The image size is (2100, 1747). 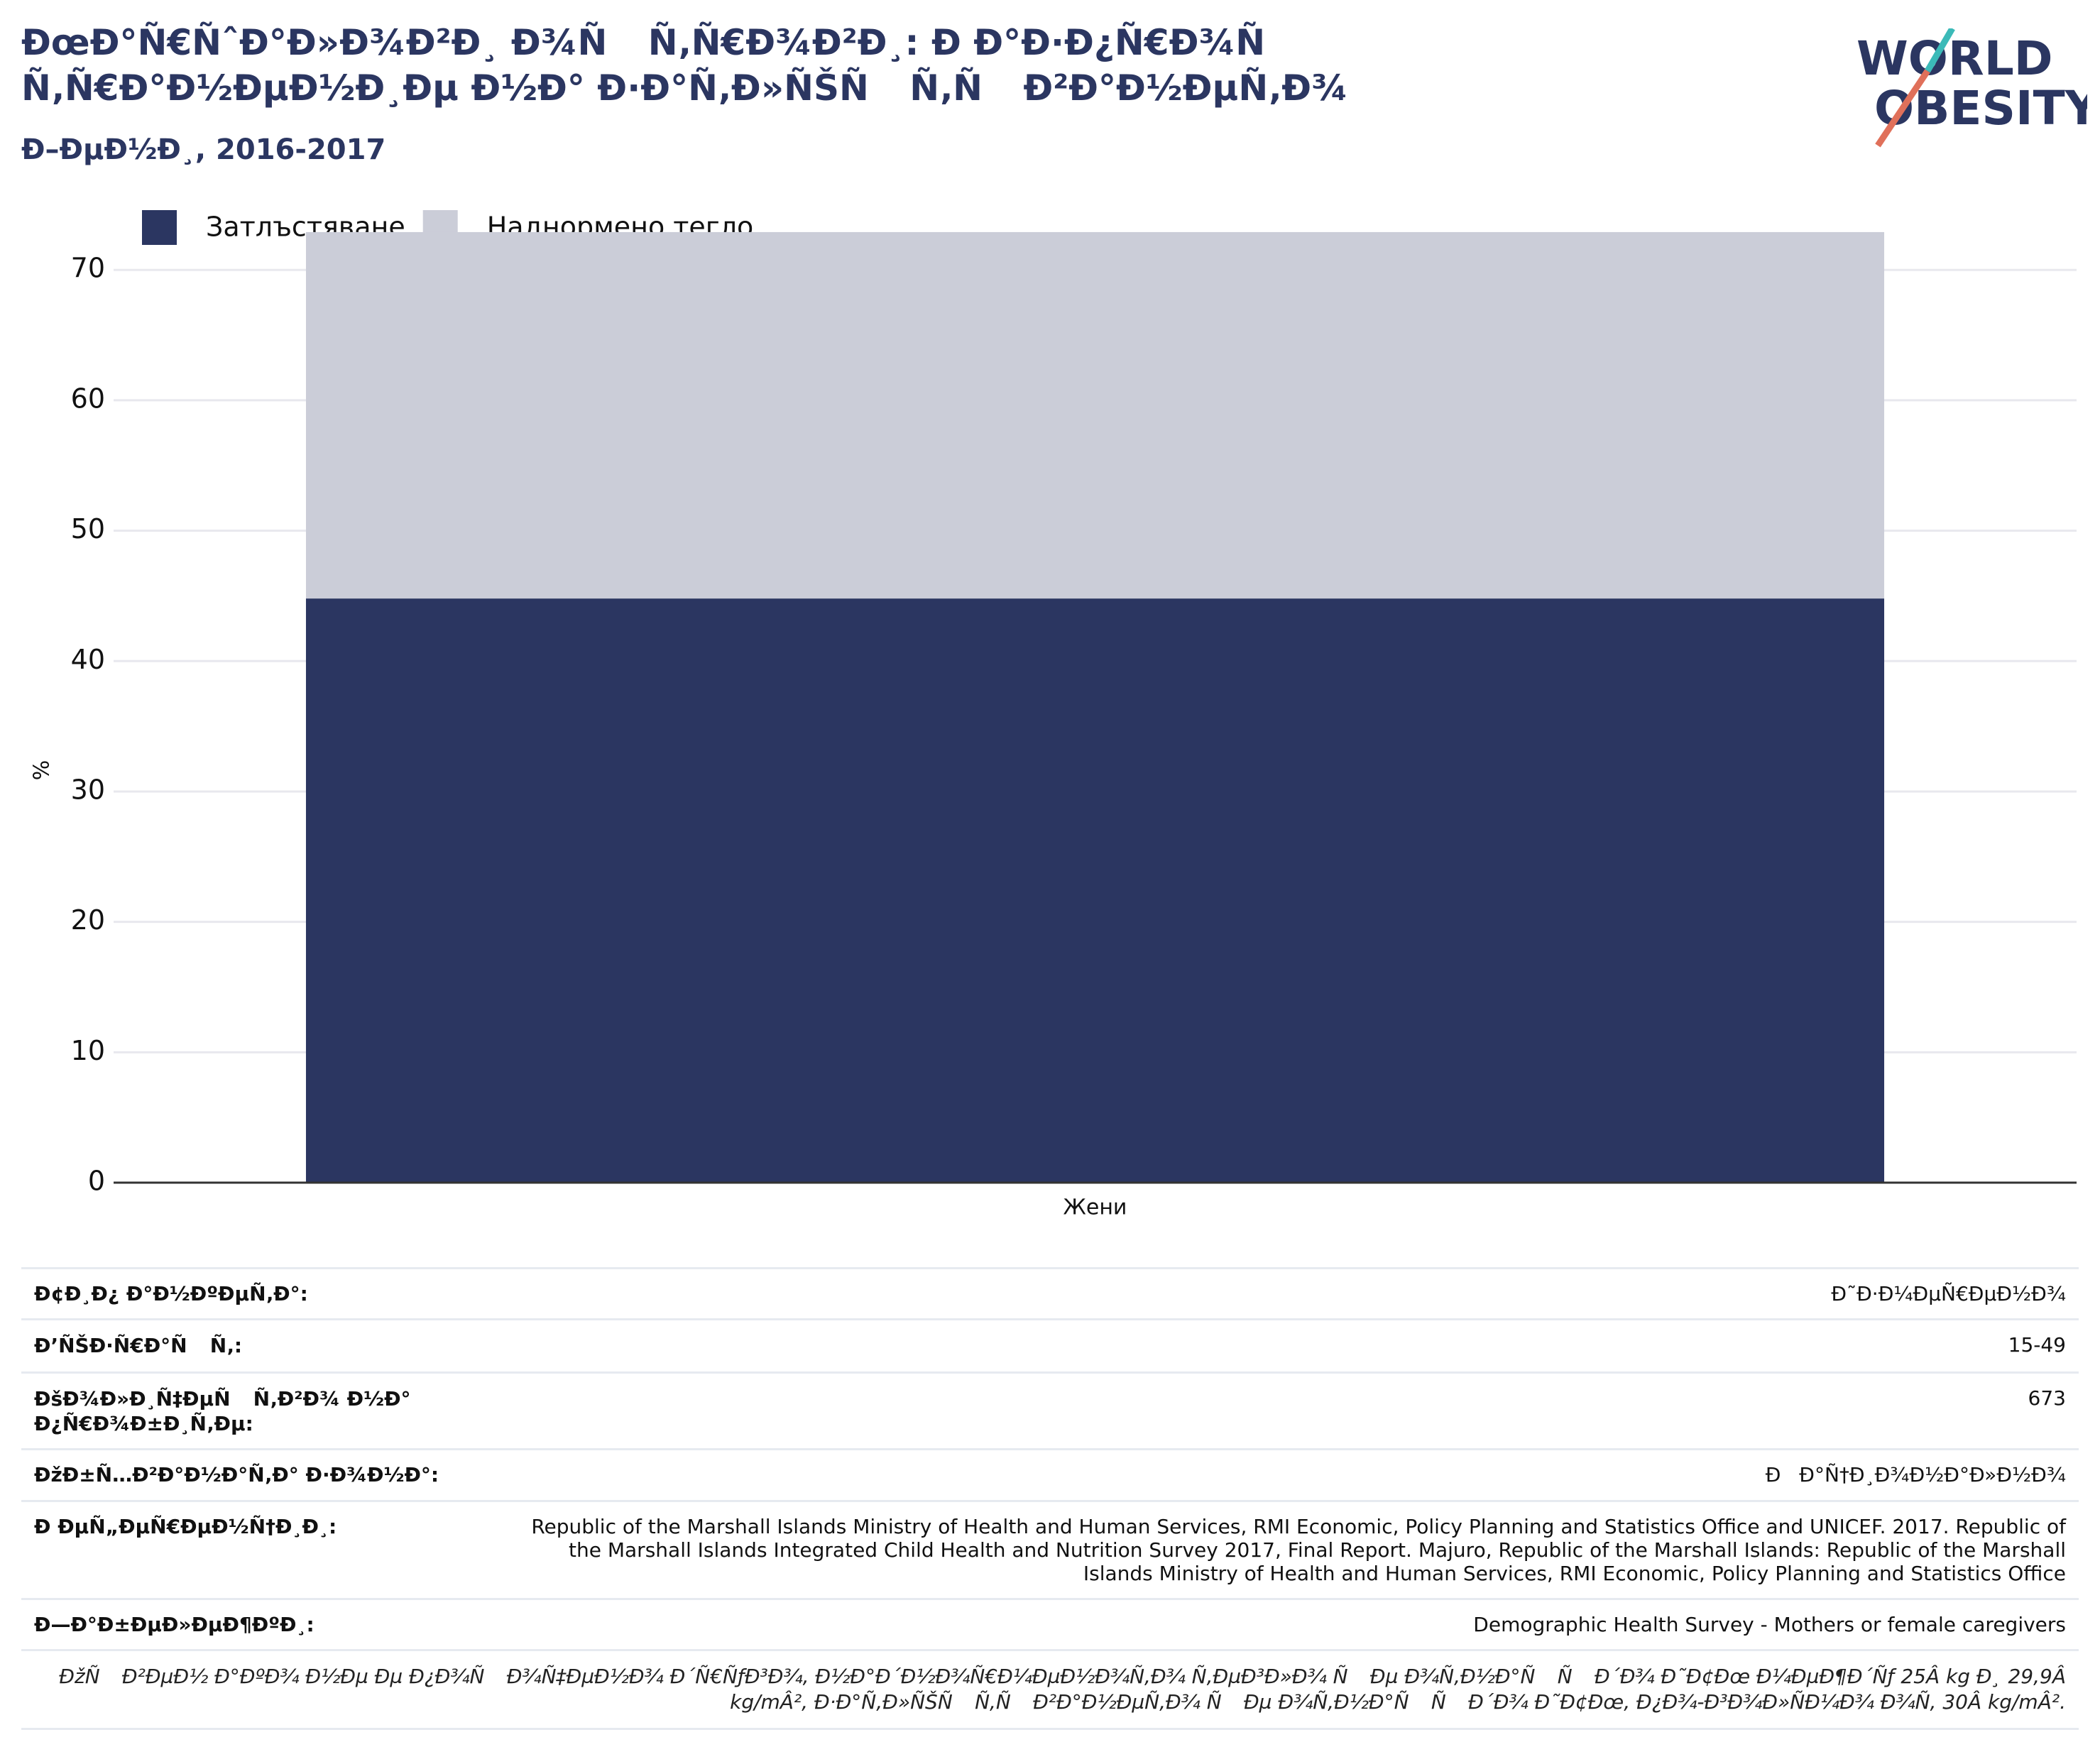 I want to click on subtitle: Ð–ÐµÐ½Ð¸, 2016-2017, so click(x=203, y=149).